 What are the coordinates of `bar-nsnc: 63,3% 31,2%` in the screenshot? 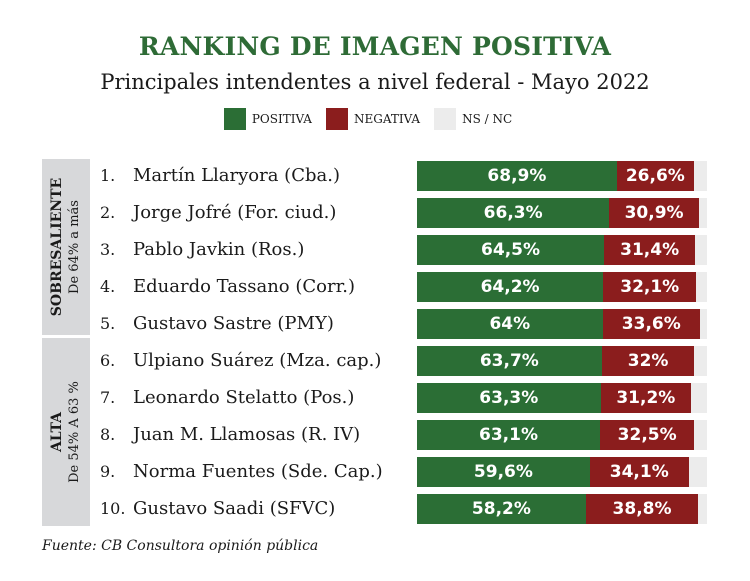 It's located at (562, 398).